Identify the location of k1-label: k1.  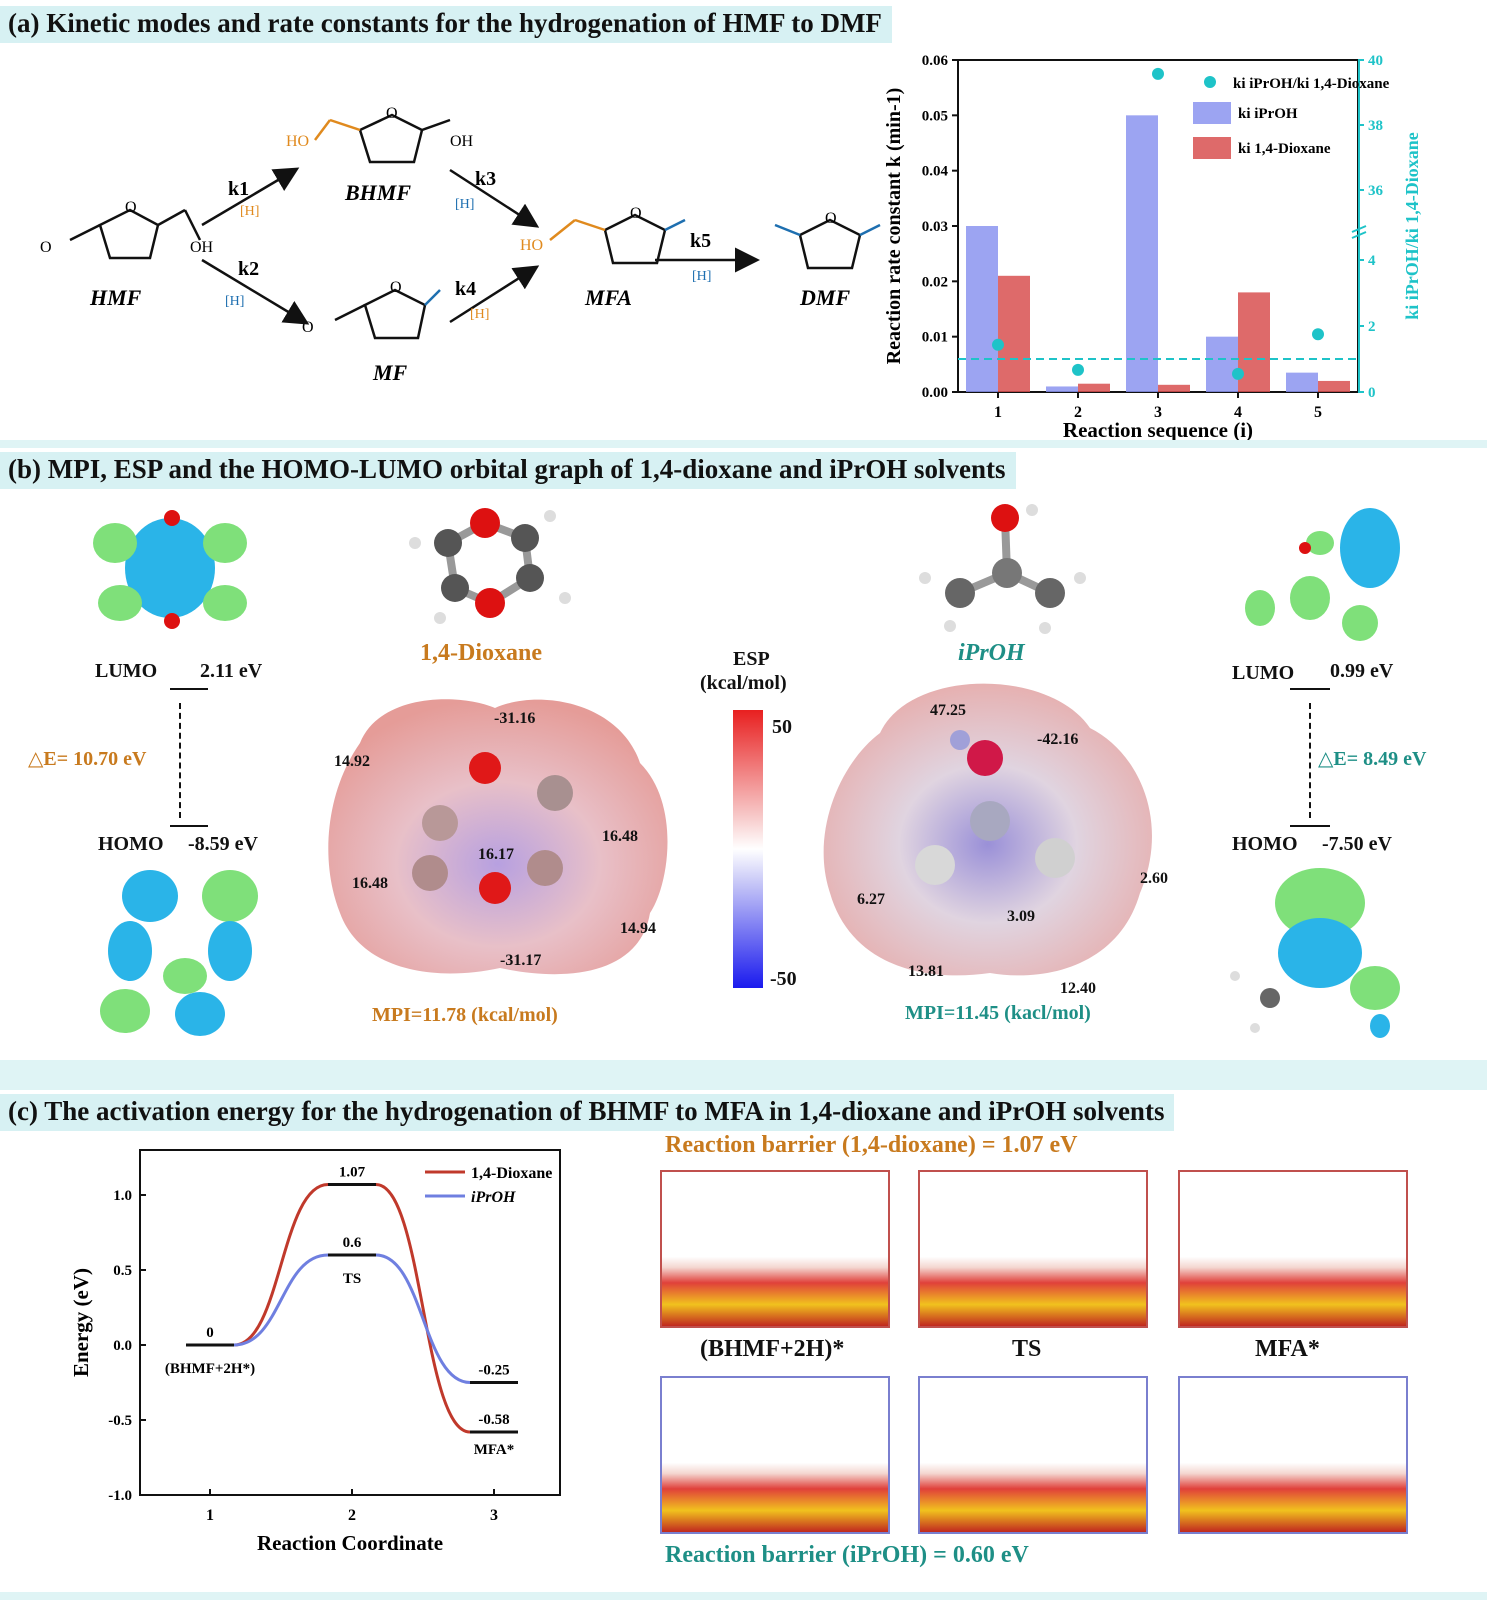
(238, 189).